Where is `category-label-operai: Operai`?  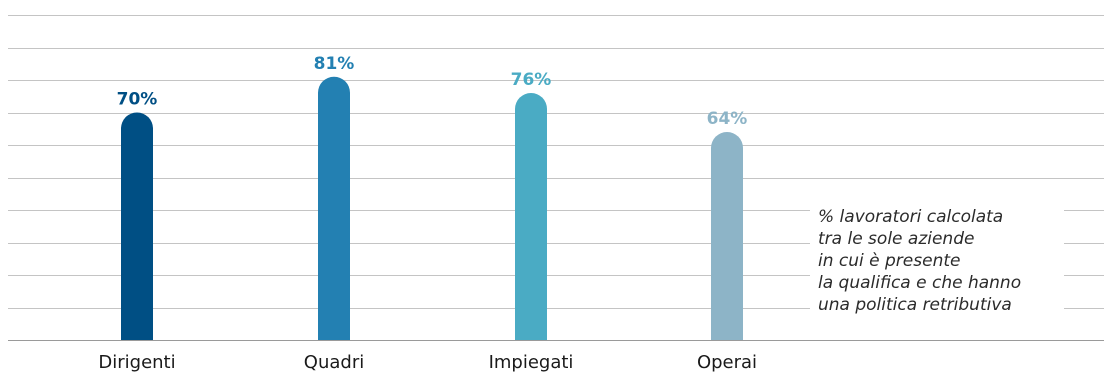
category-label-operai: Operai is located at coordinates (727, 362).